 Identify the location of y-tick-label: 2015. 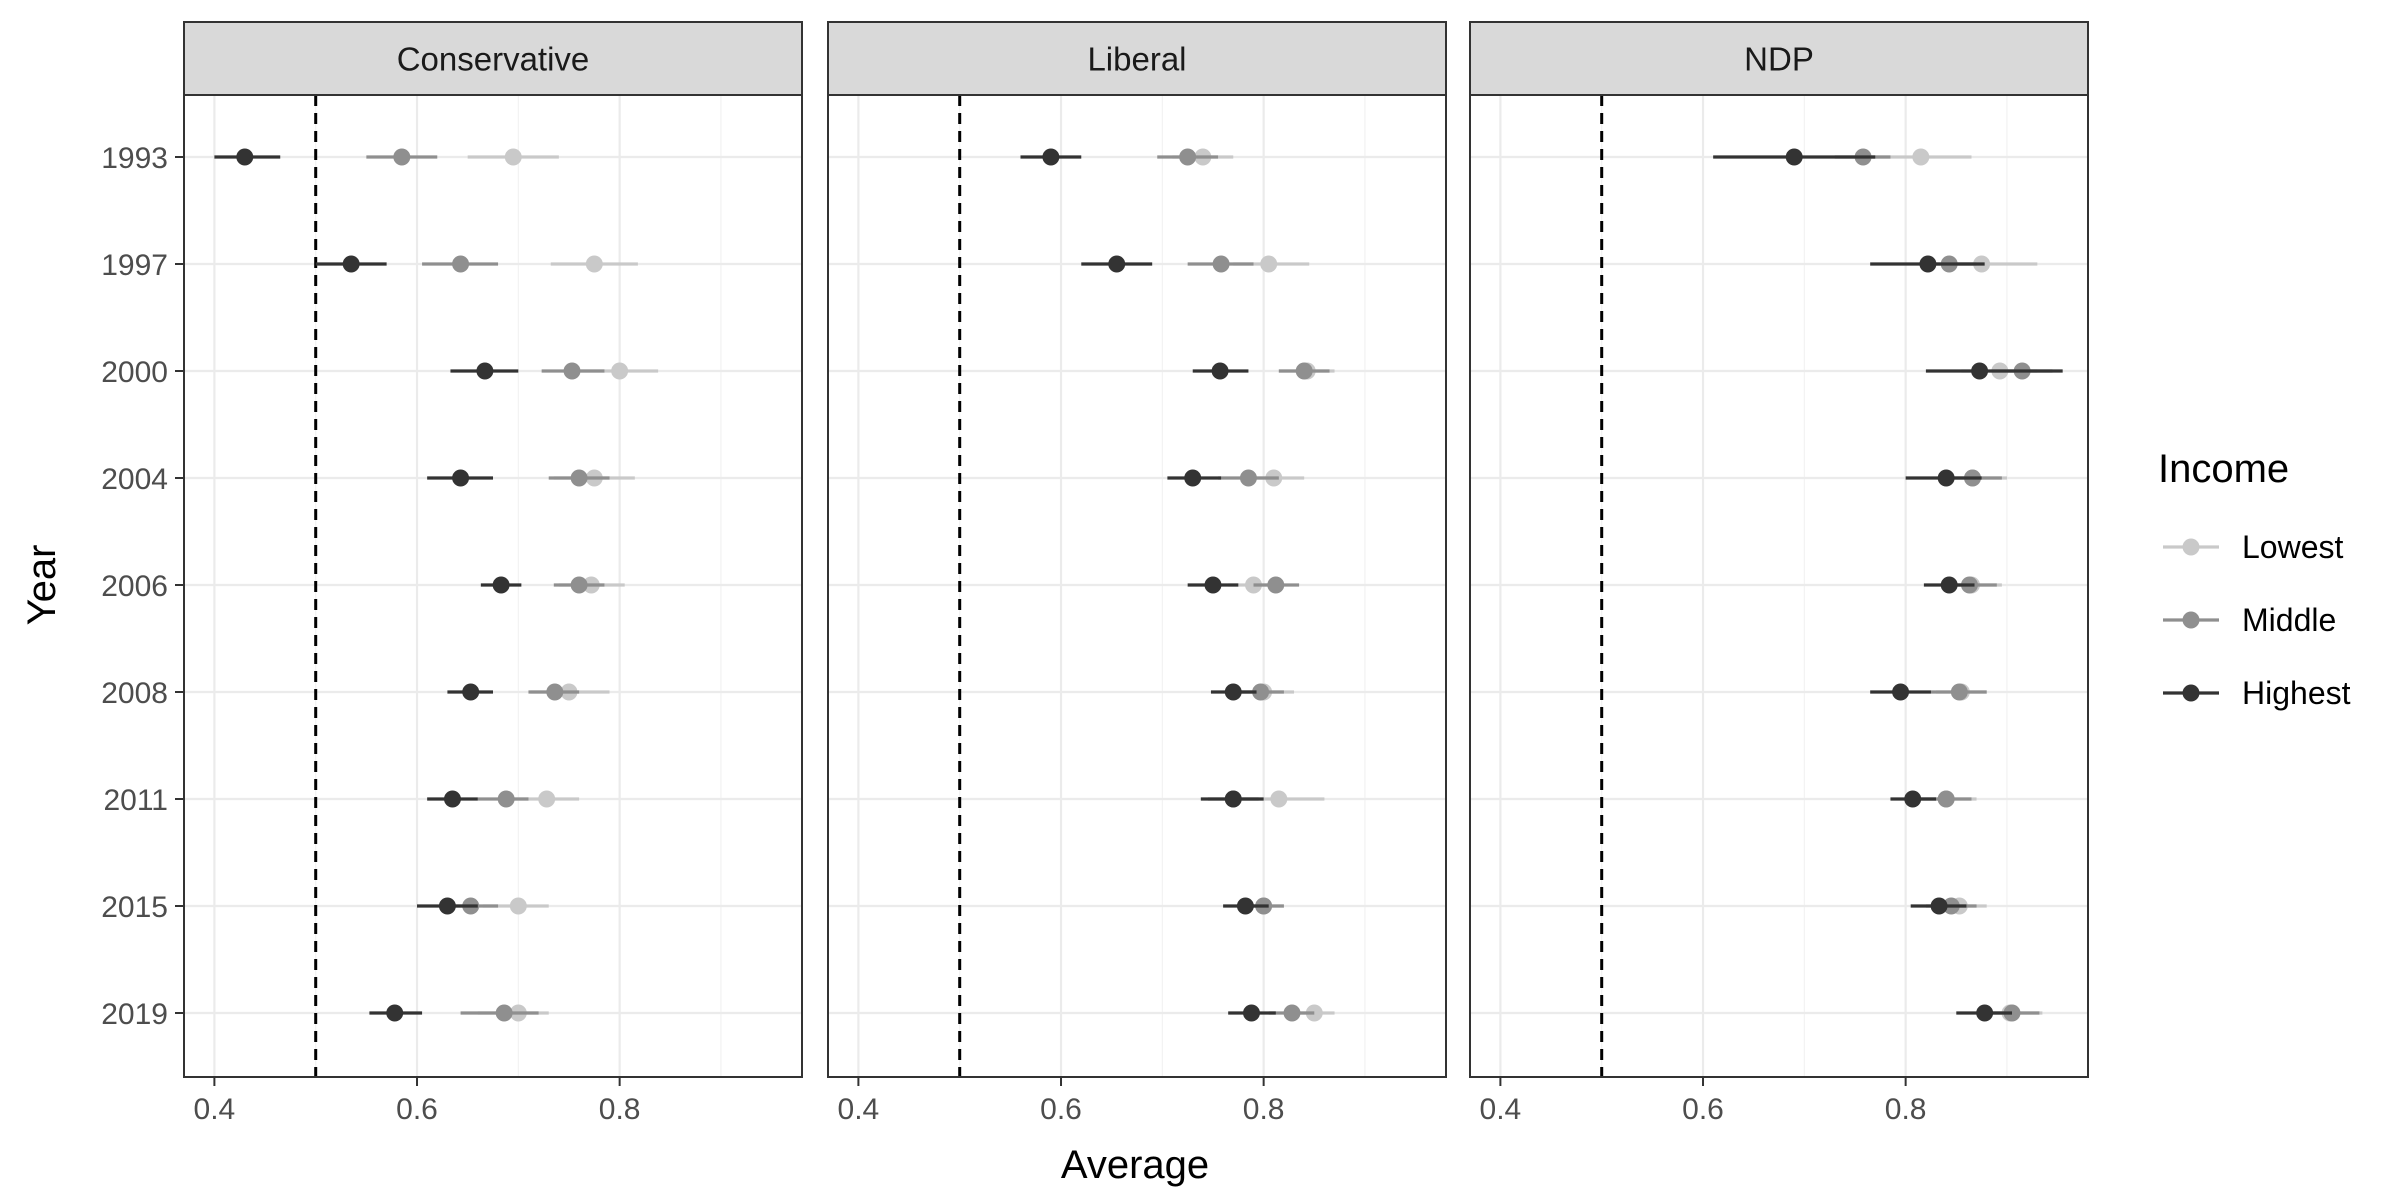
(134, 907).